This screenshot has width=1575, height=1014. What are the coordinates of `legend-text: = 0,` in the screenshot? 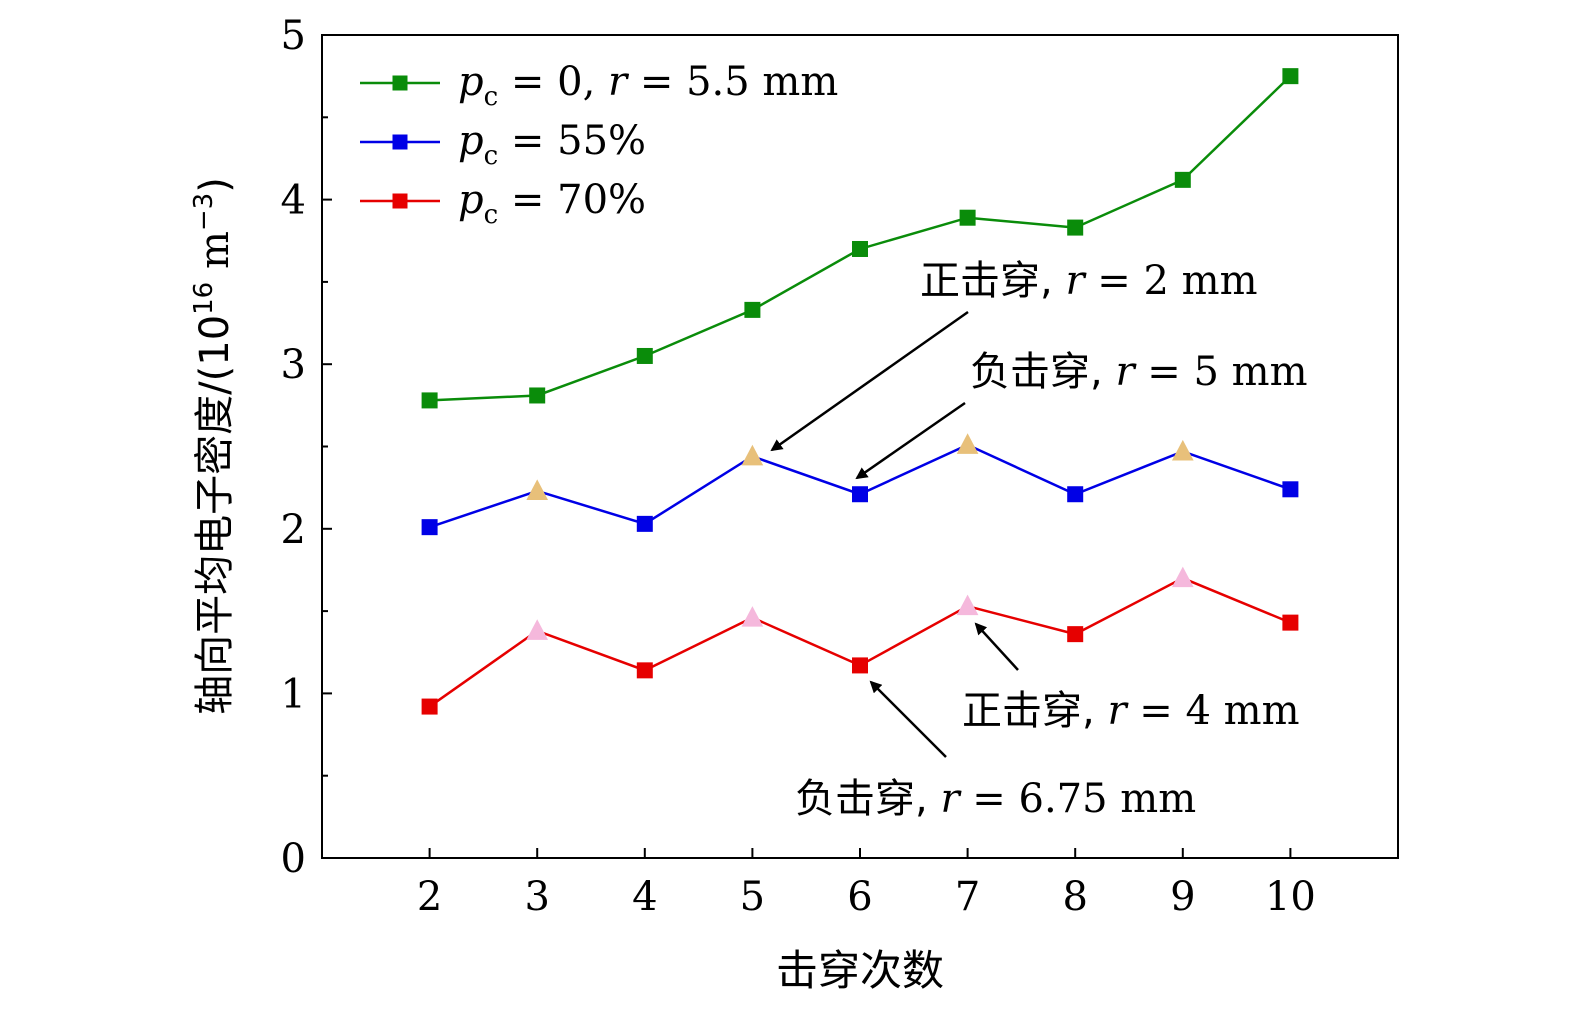 It's located at (553, 82).